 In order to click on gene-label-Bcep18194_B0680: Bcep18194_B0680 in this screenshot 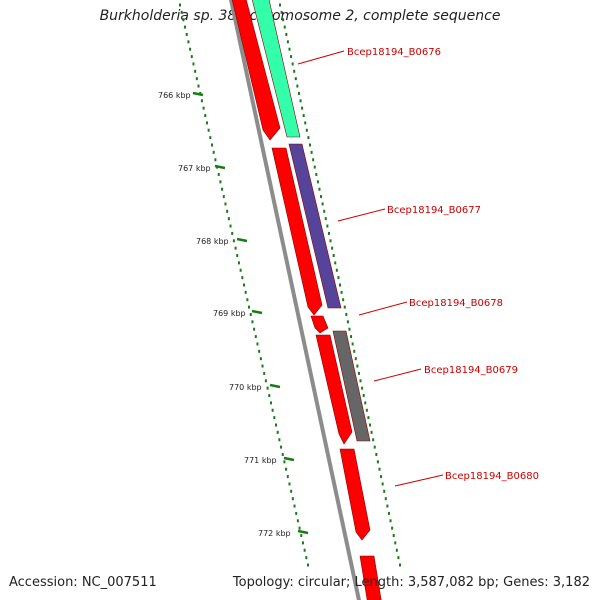, I will do `click(492, 476)`.